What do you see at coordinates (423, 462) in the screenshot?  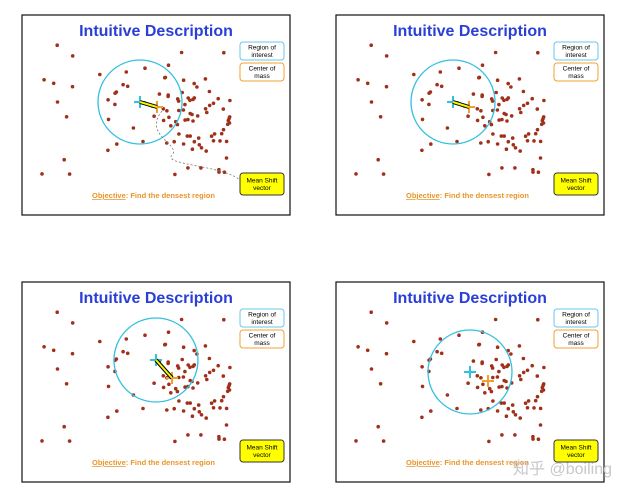 I see `objective-label: Objective` at bounding box center [423, 462].